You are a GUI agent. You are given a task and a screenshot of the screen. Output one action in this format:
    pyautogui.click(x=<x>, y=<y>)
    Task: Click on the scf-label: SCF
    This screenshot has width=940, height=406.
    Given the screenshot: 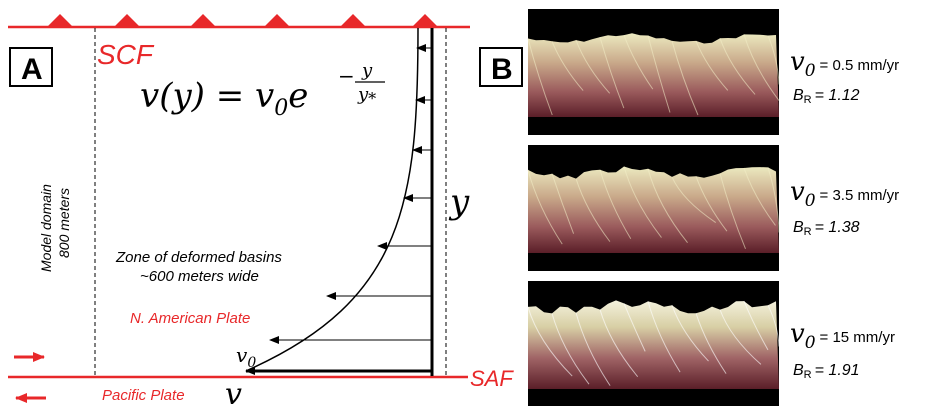 What is the action you would take?
    pyautogui.click(x=126, y=54)
    